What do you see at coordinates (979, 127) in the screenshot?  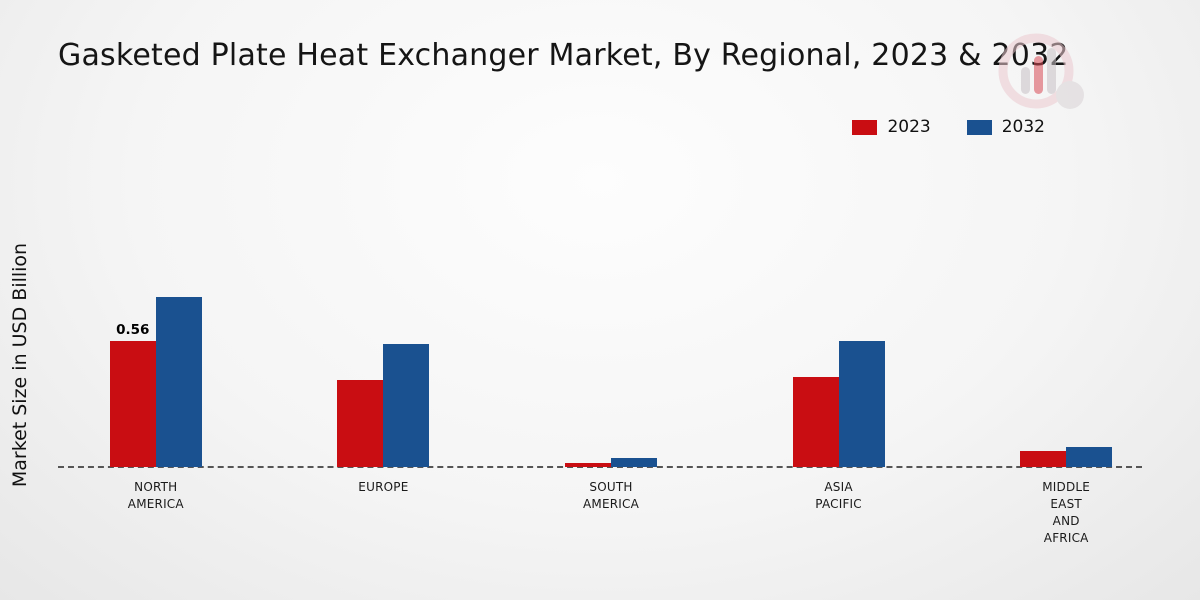 I see `legend-swatch-2032` at bounding box center [979, 127].